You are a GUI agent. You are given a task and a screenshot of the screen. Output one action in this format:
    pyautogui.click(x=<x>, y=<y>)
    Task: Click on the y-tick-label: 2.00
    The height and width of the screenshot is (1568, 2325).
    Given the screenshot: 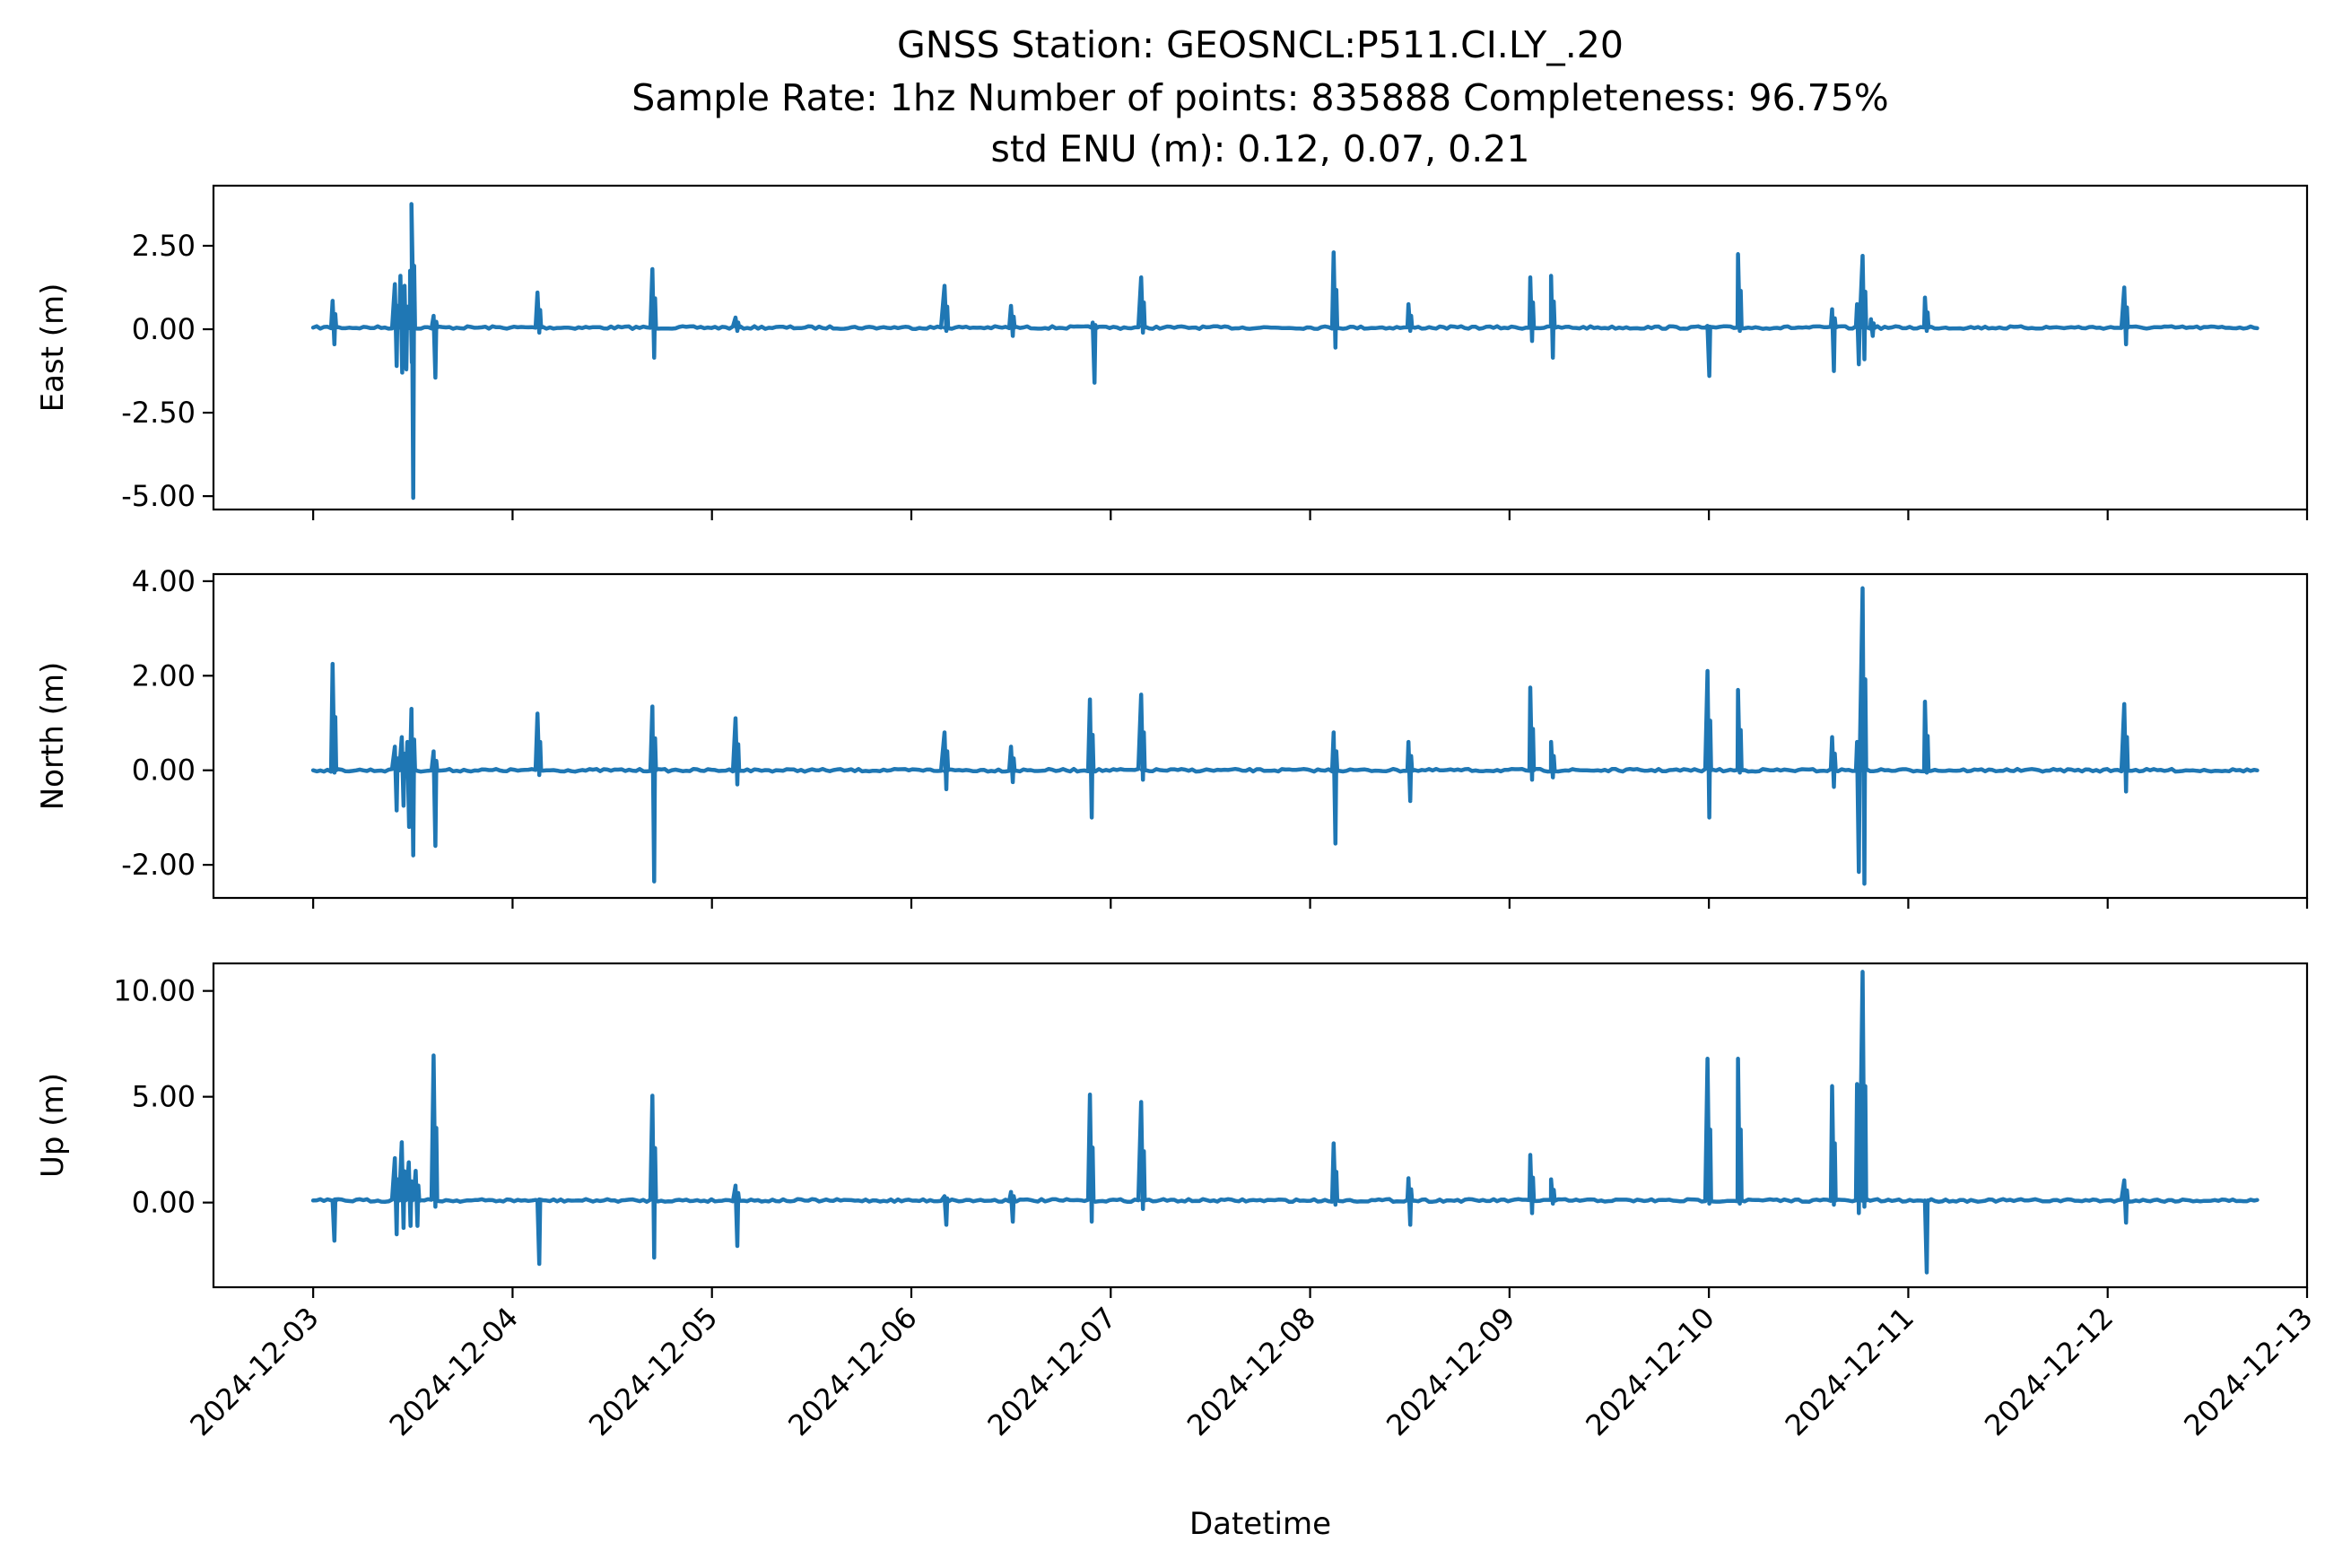 What is the action you would take?
    pyautogui.click(x=164, y=675)
    